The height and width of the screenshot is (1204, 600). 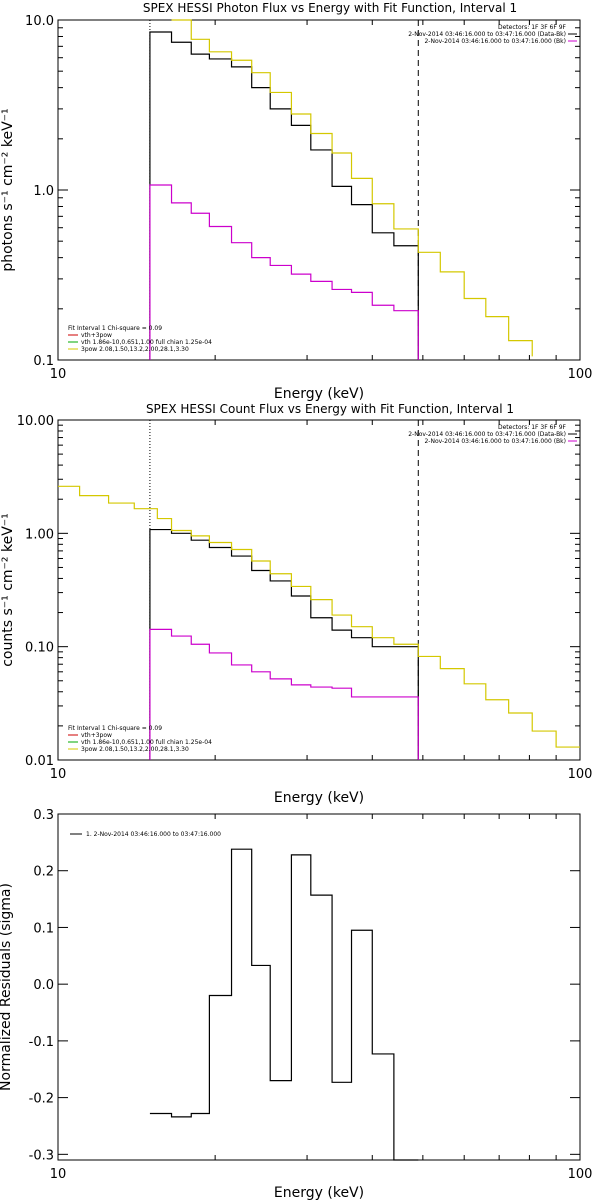 What do you see at coordinates (8, 590) in the screenshot?
I see `count-y-axis-label: counts s⁻¹ cm⁻² keV⁻¹` at bounding box center [8, 590].